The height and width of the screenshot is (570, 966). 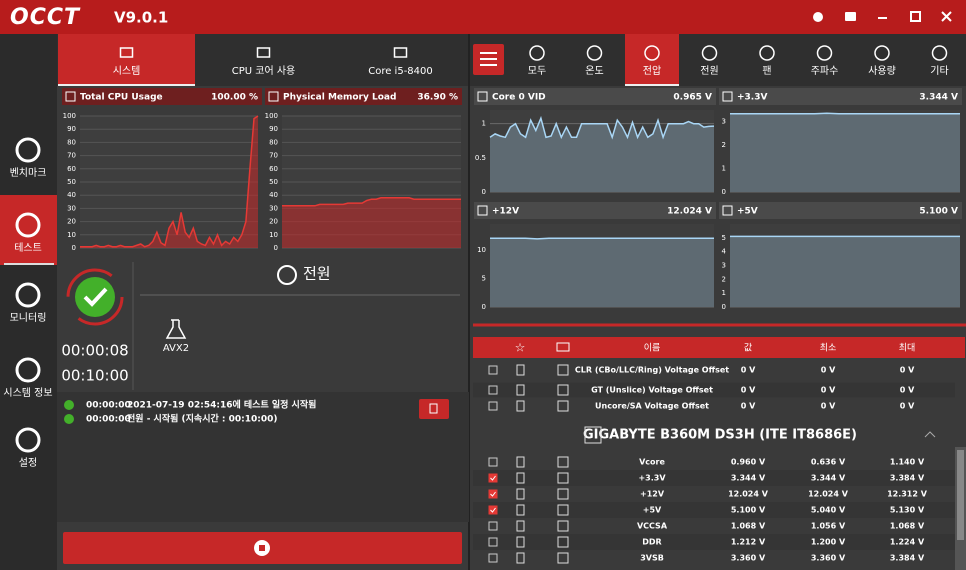 I want to click on y-tick-label: 90, so click(x=71, y=129).